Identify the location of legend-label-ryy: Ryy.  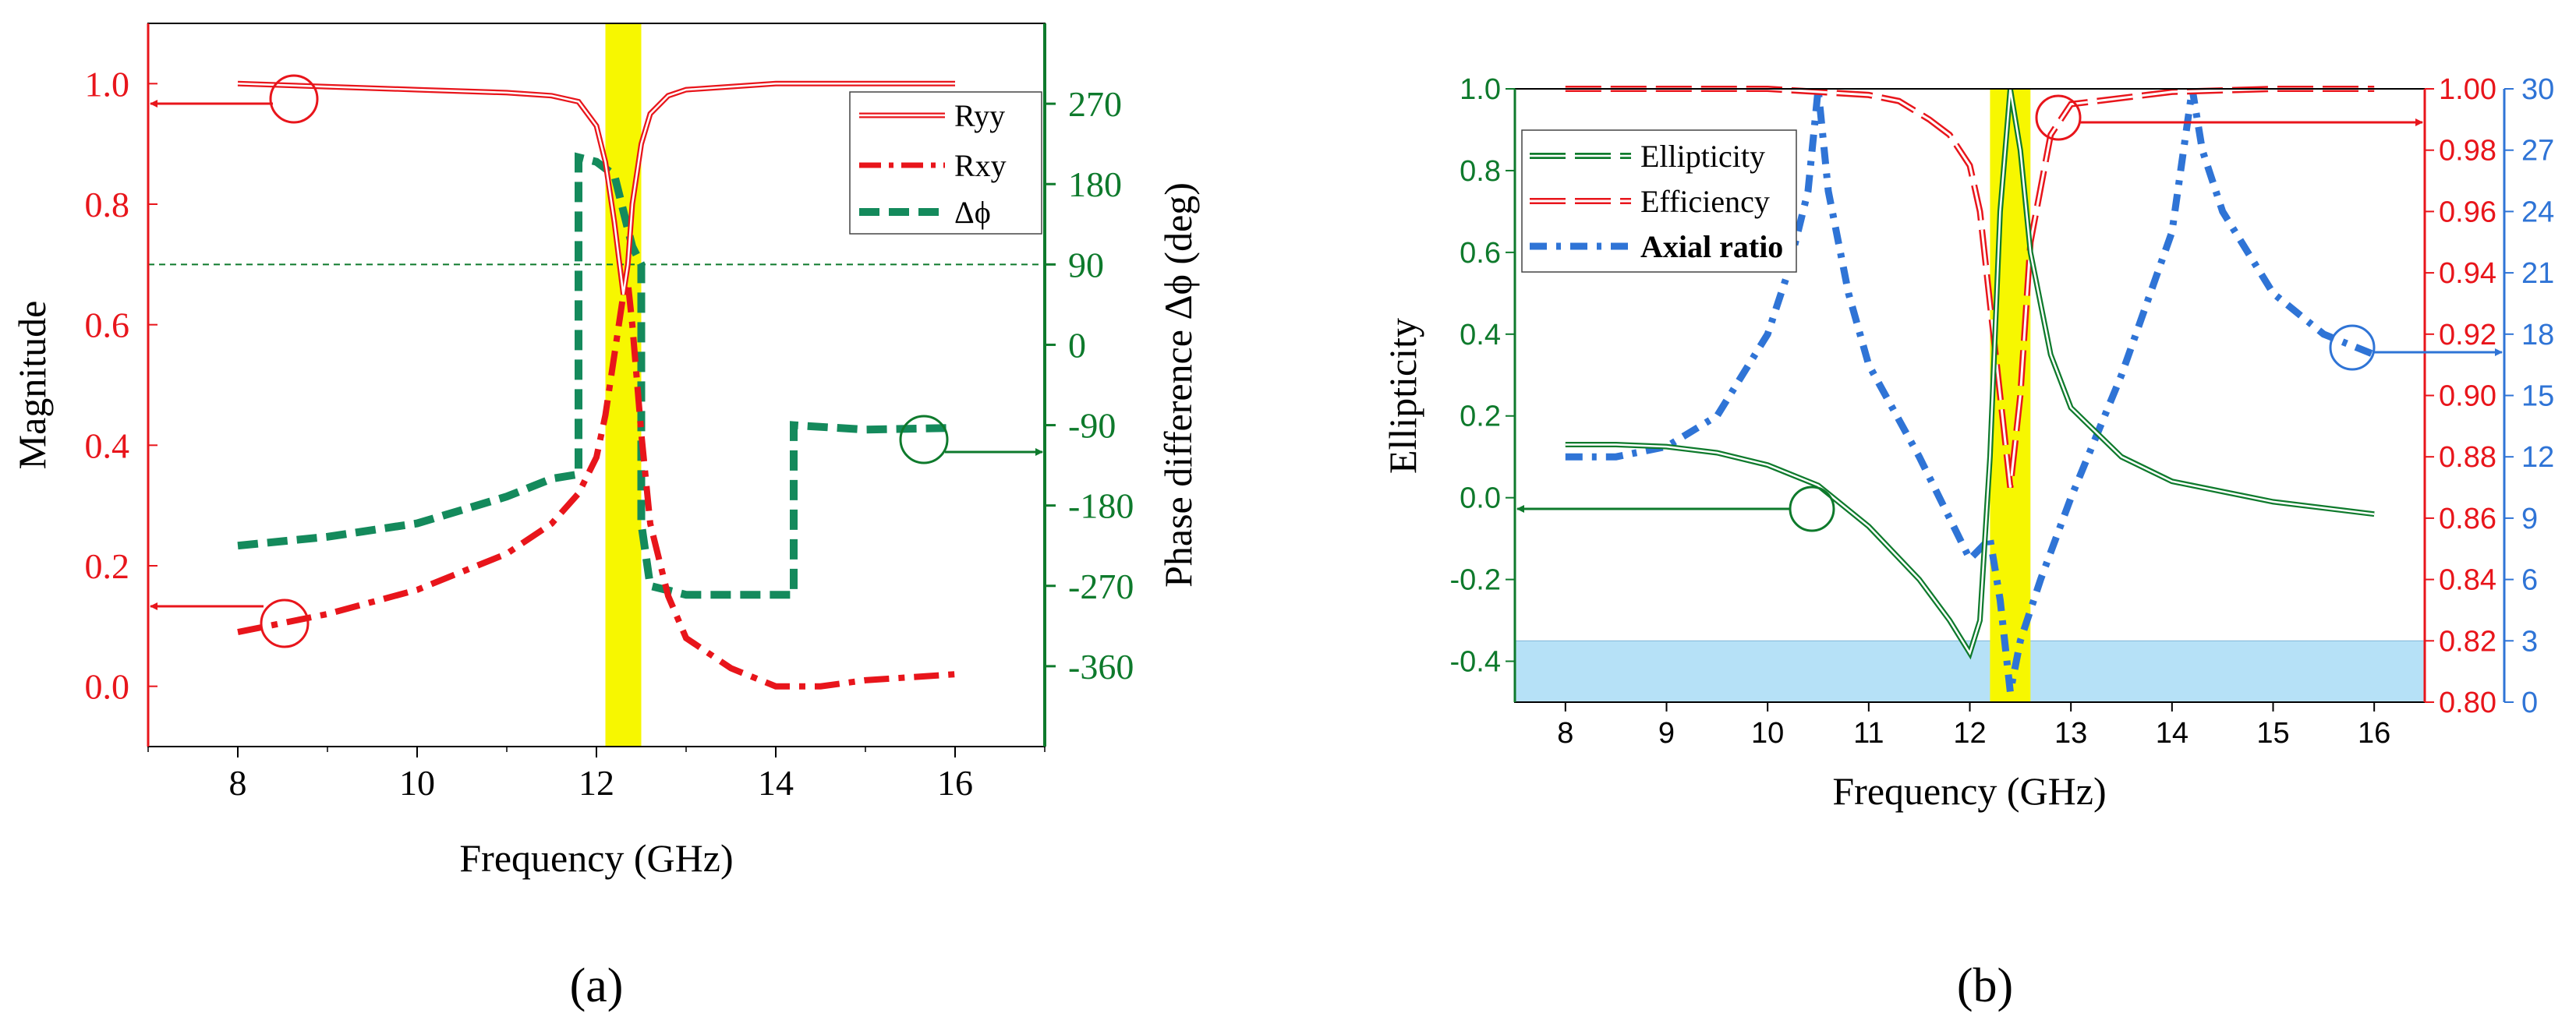
(979, 115).